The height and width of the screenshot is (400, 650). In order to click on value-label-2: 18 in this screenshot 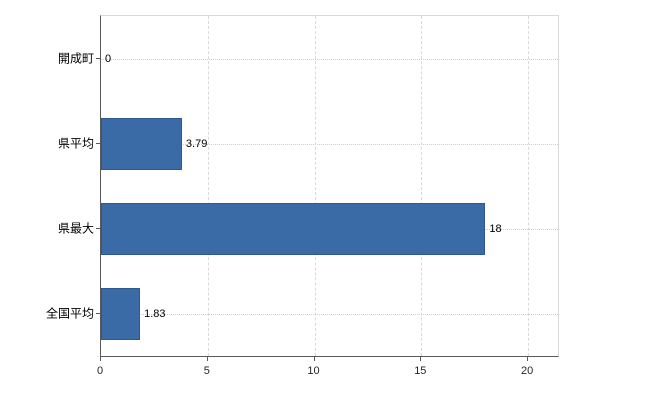, I will do `click(495, 228)`.